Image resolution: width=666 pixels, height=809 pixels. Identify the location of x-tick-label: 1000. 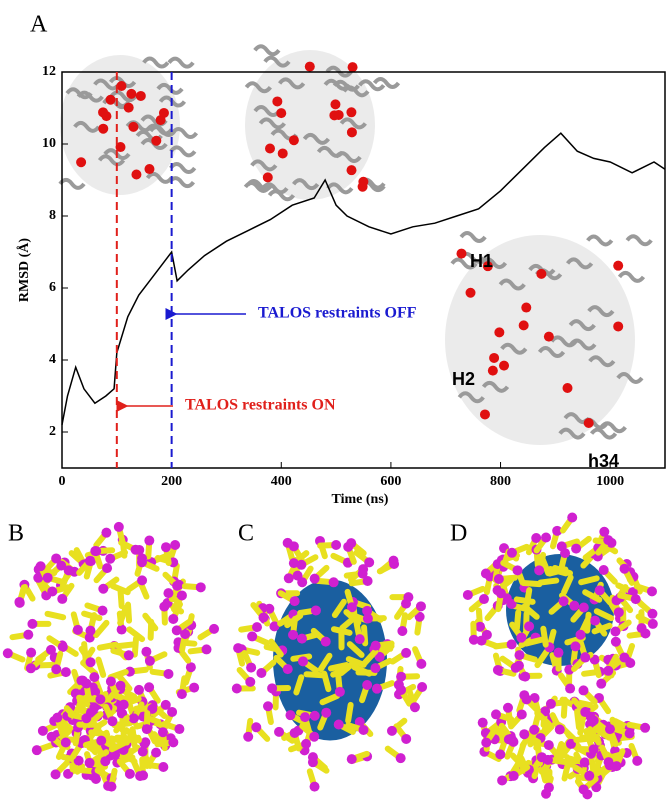
(610, 481).